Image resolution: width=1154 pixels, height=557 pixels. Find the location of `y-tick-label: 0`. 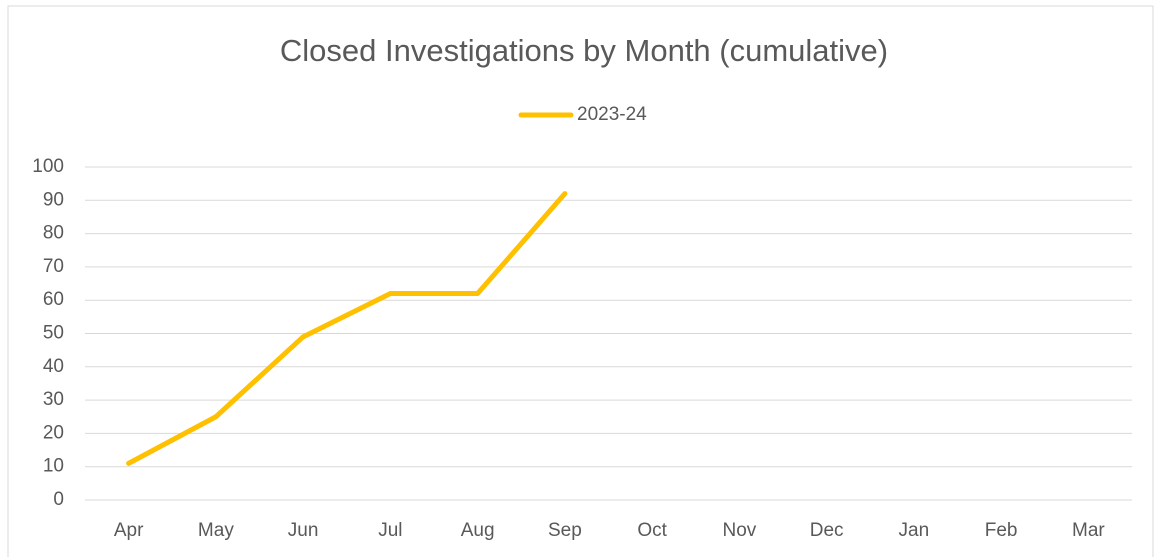

y-tick-label: 0 is located at coordinates (58, 499).